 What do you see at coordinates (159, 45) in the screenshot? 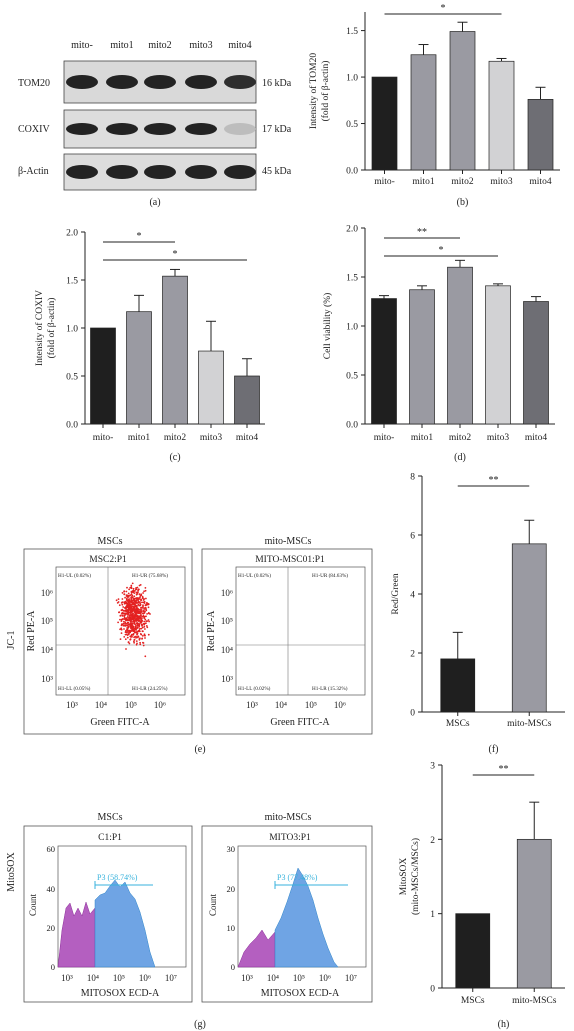
I see `lane-label-mito2: mito2` at bounding box center [159, 45].